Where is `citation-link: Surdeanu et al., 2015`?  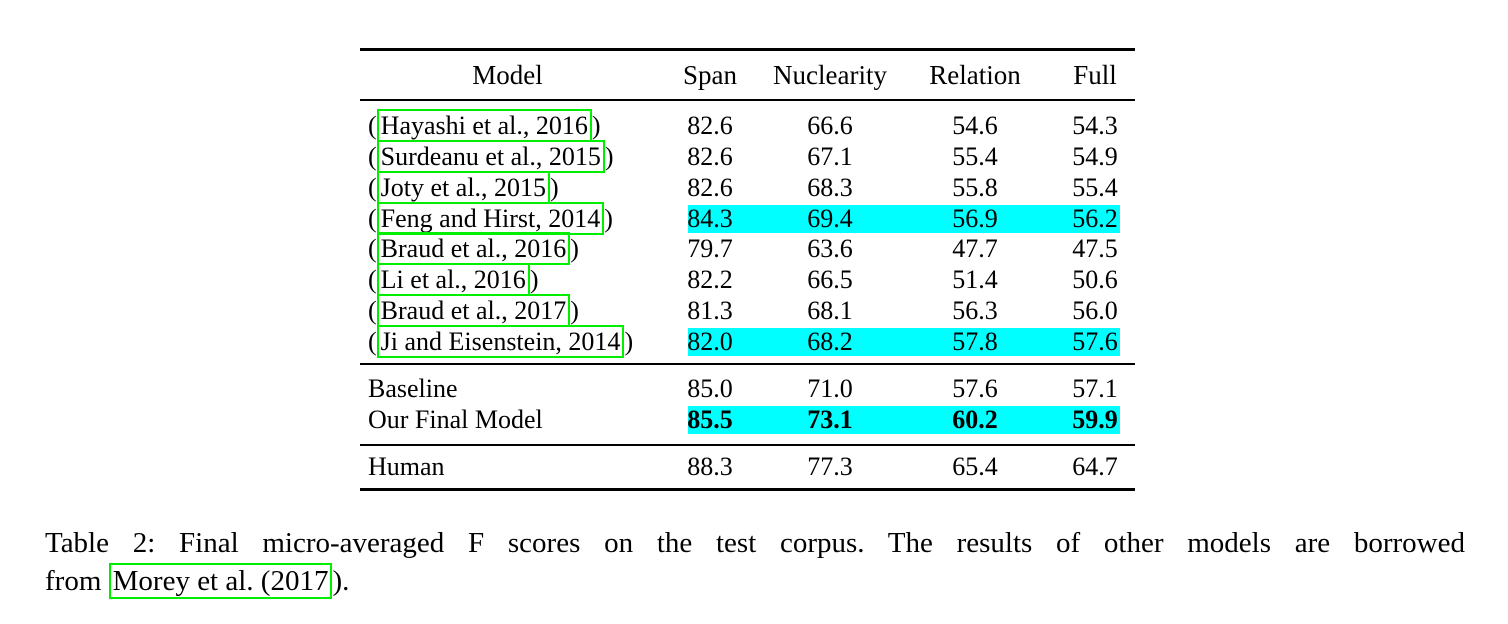
citation-link: Surdeanu et al., 2015 is located at coordinates (490, 157).